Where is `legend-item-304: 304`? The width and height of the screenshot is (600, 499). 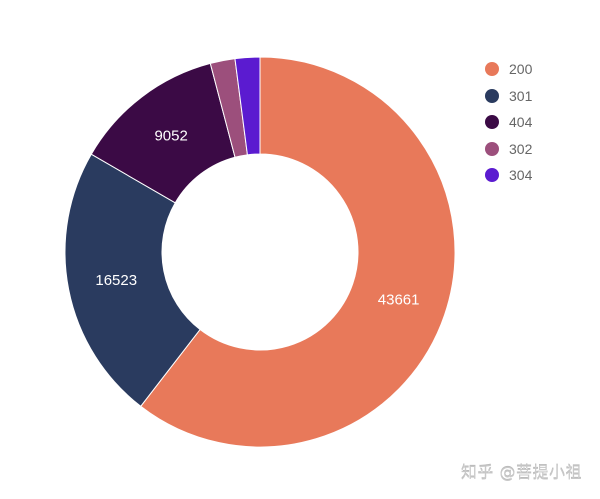
legend-item-304: 304 is located at coordinates (508, 175).